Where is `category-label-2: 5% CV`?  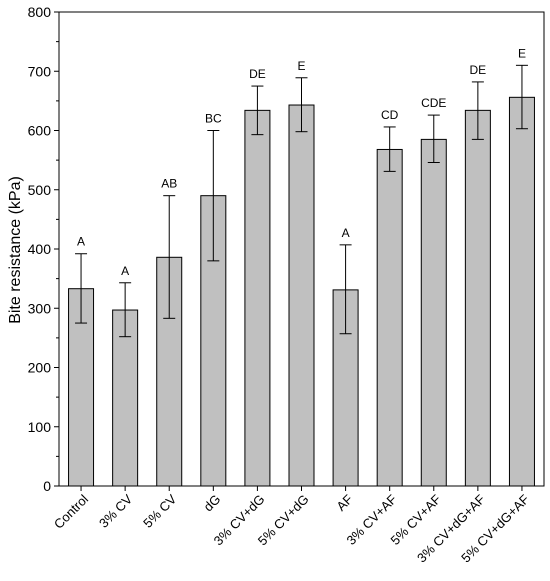 category-label-2: 5% CV is located at coordinates (159, 510).